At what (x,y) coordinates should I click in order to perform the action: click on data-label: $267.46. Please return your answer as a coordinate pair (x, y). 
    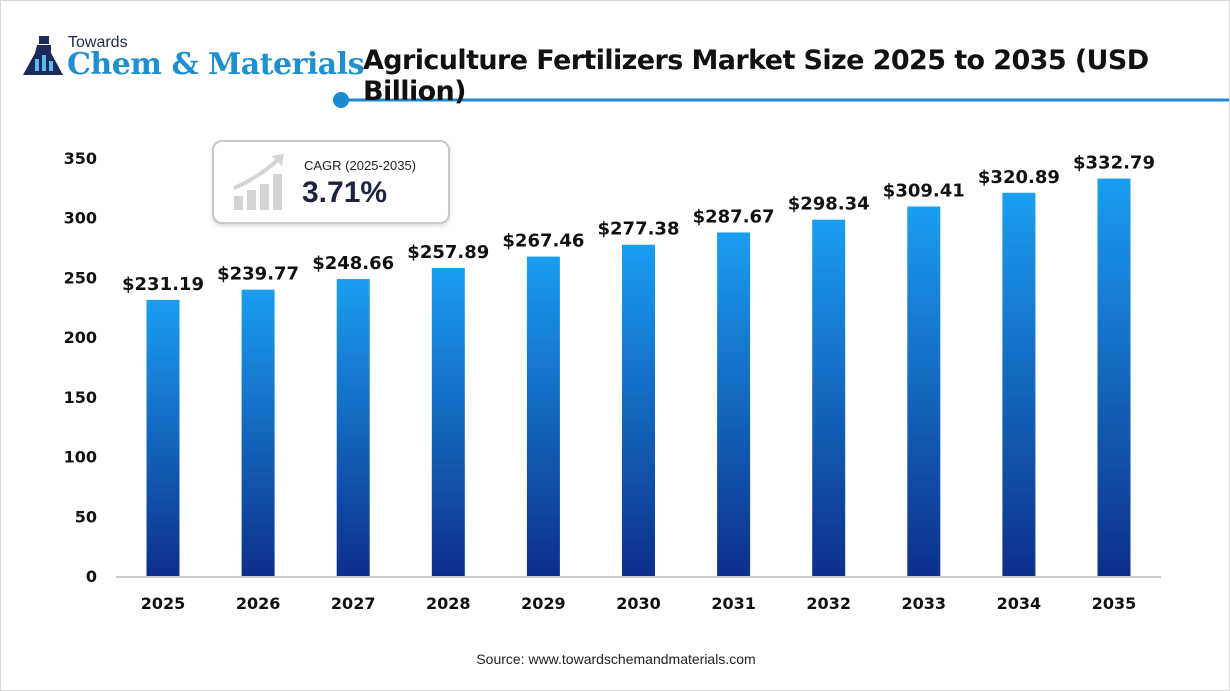
    Looking at the image, I should click on (543, 241).